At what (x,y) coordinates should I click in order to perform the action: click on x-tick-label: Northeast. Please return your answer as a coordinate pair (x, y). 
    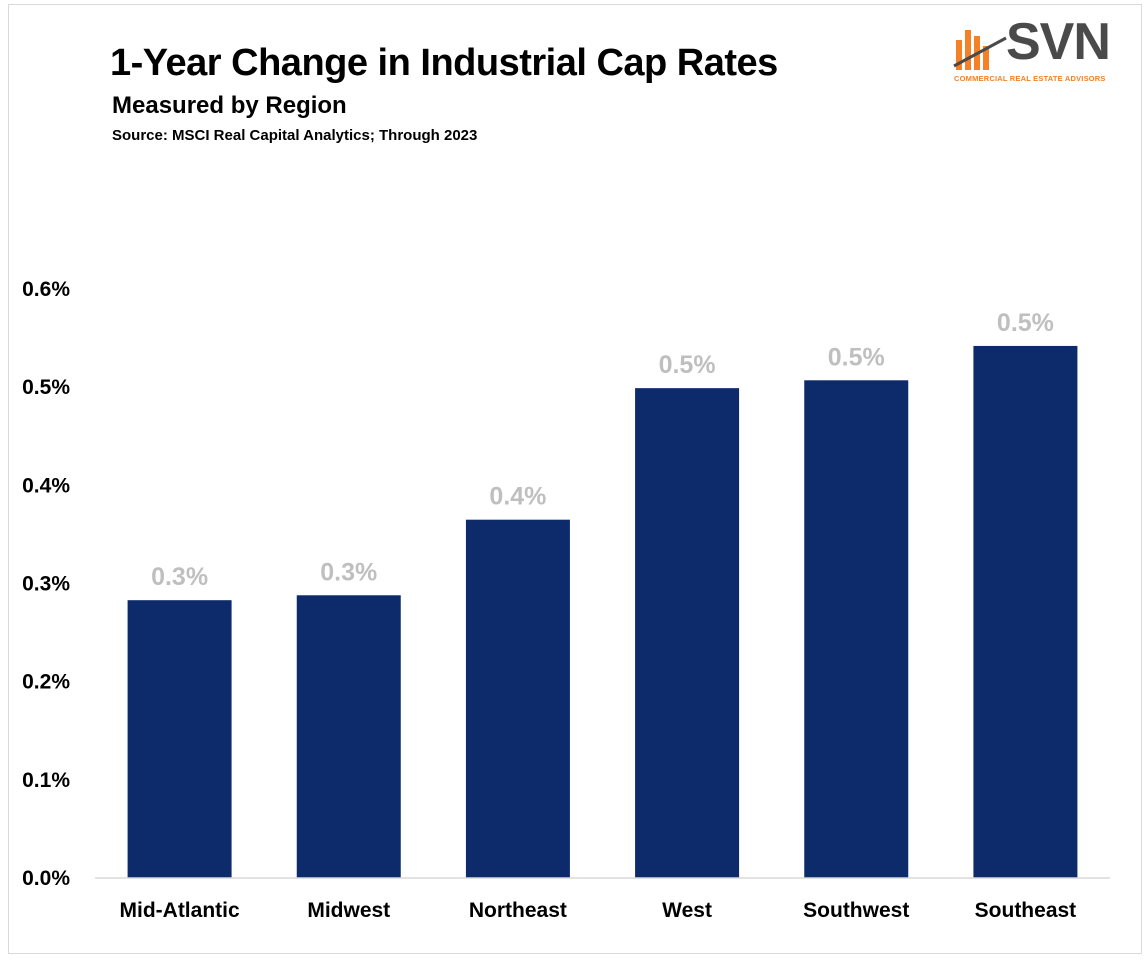
    Looking at the image, I should click on (518, 910).